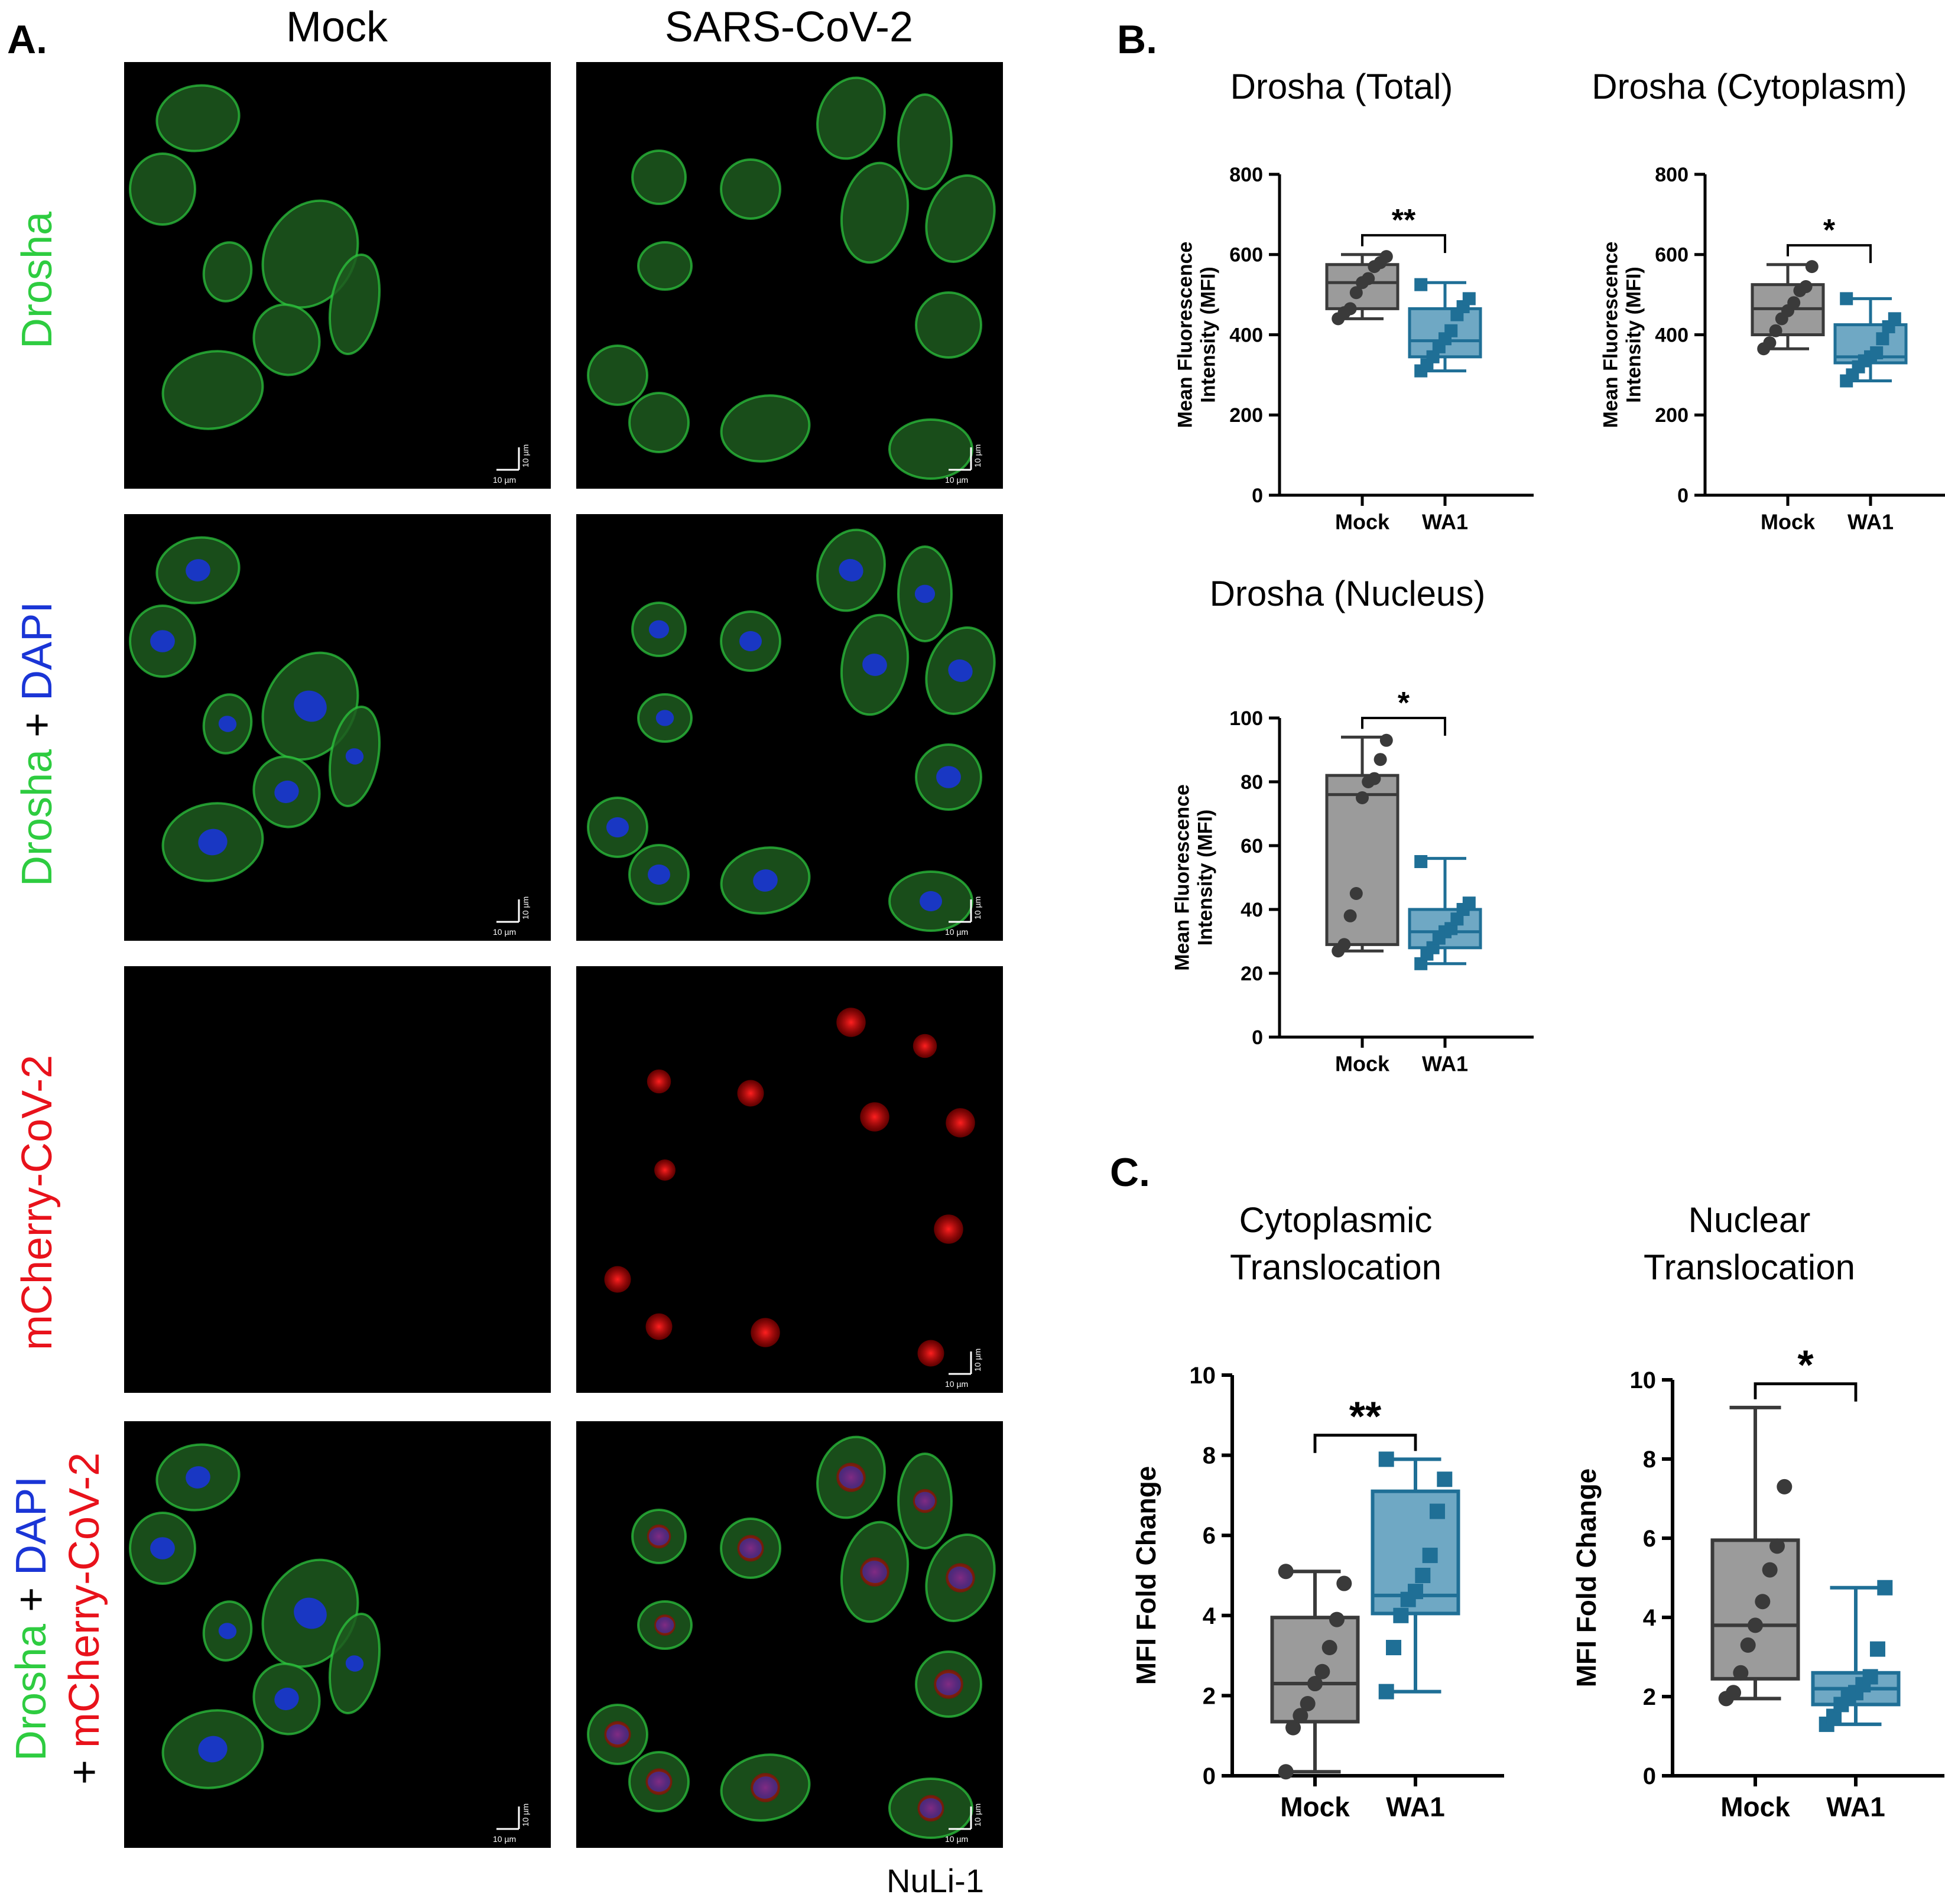  Describe the element at coordinates (1672, 175) in the screenshot. I see `y-tick-label: 800` at that location.